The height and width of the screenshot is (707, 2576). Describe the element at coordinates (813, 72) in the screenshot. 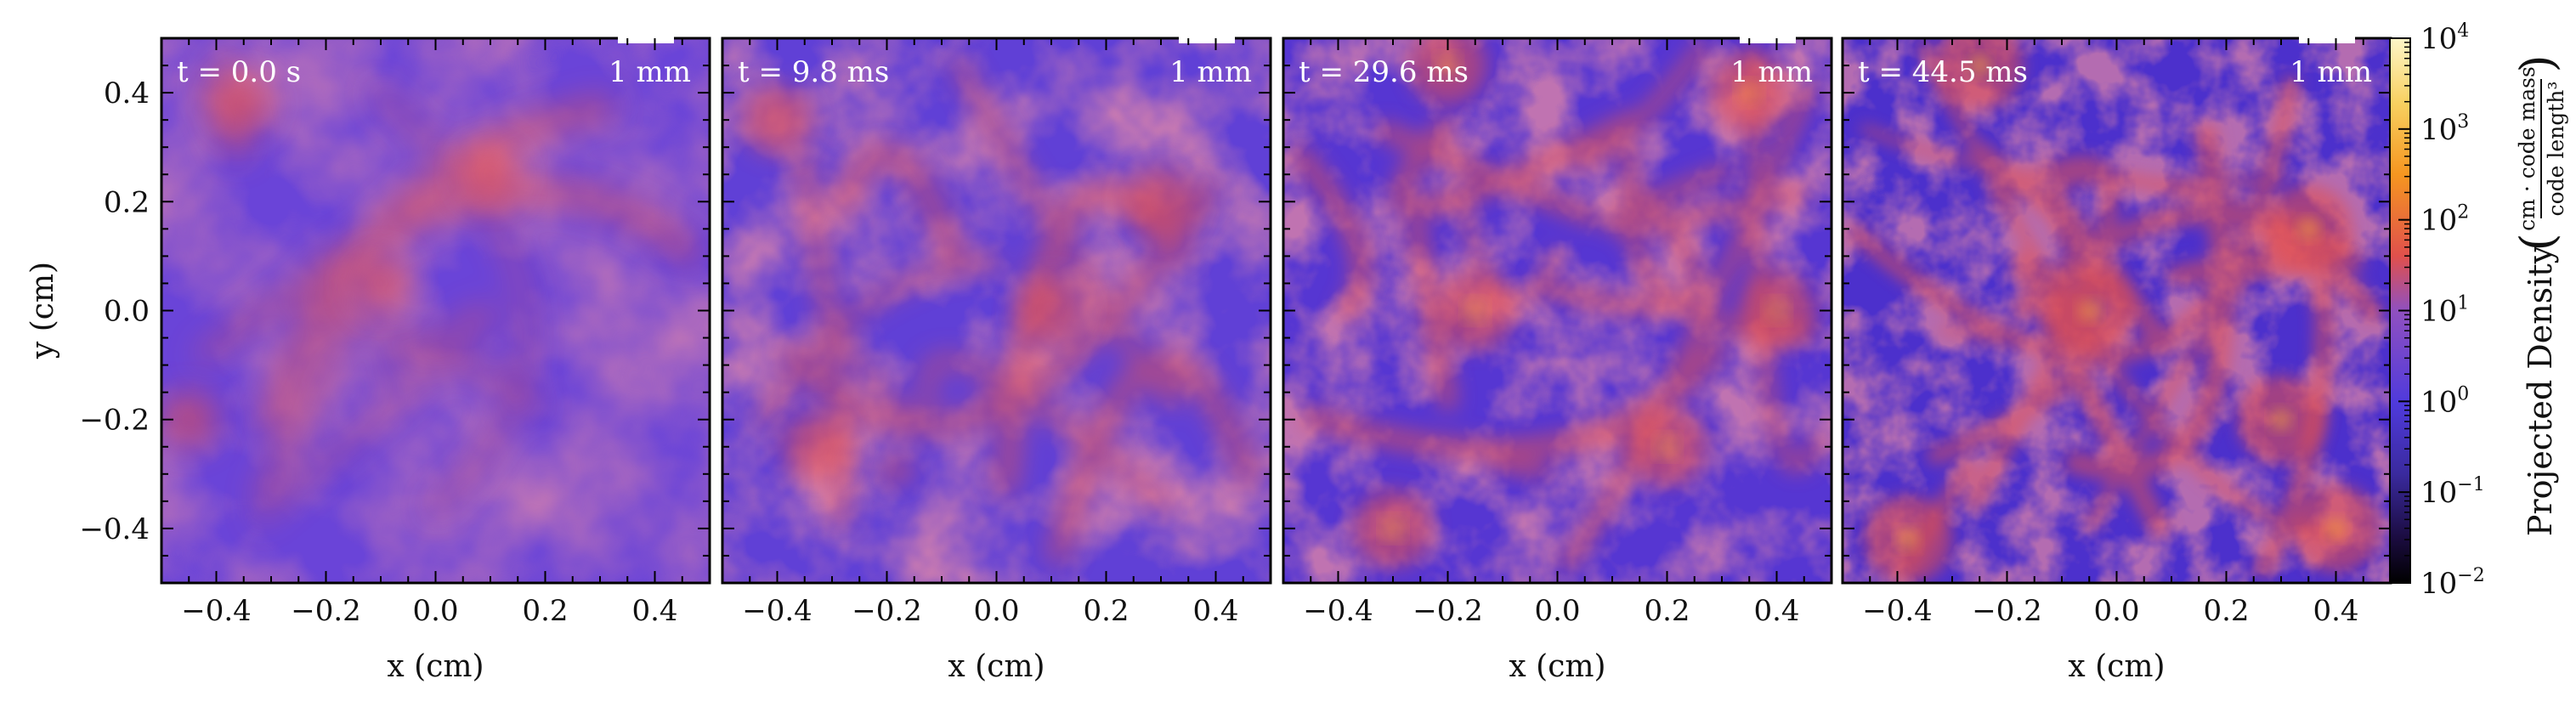

I see `time-label: t = 9.8 ms` at that location.